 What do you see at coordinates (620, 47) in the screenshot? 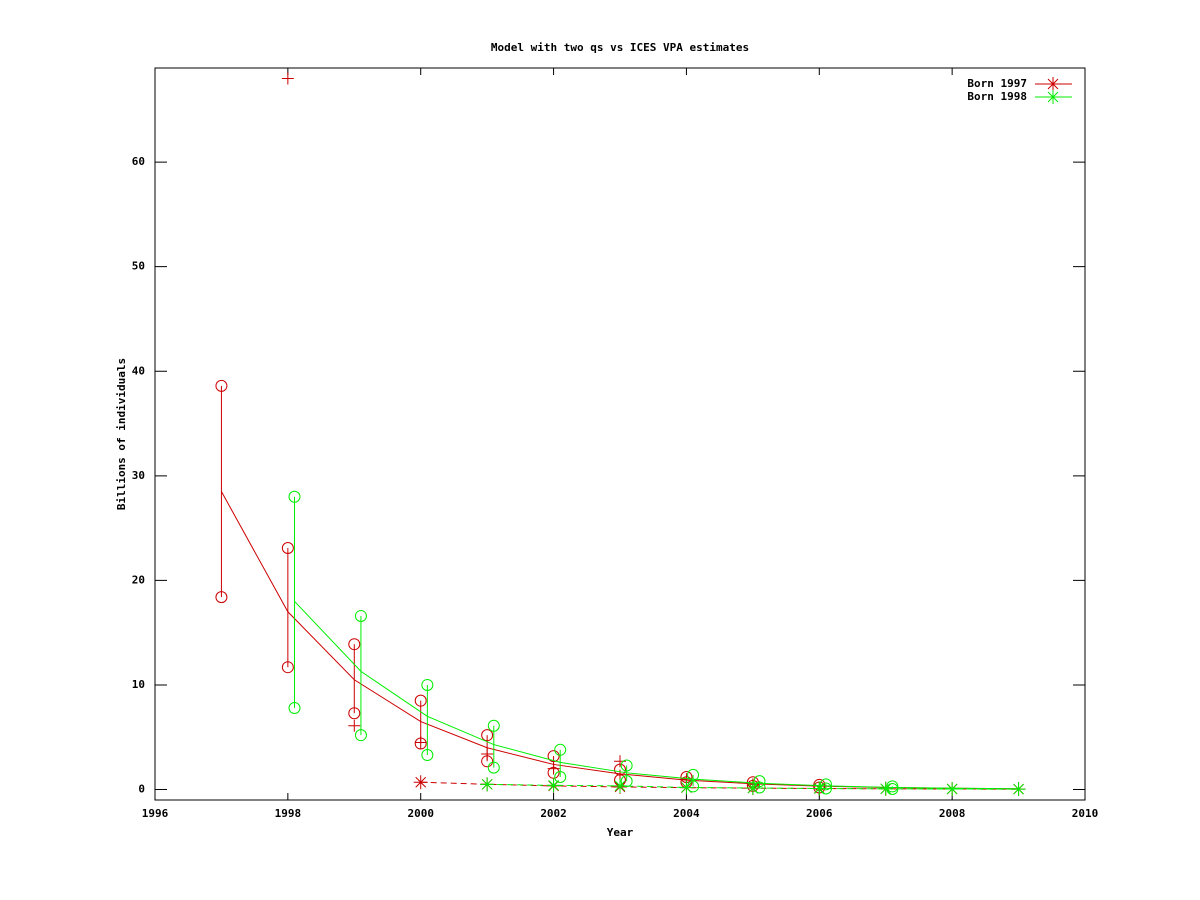
I see `chart-title: Model with two qs vs ICES VPA estimates` at bounding box center [620, 47].